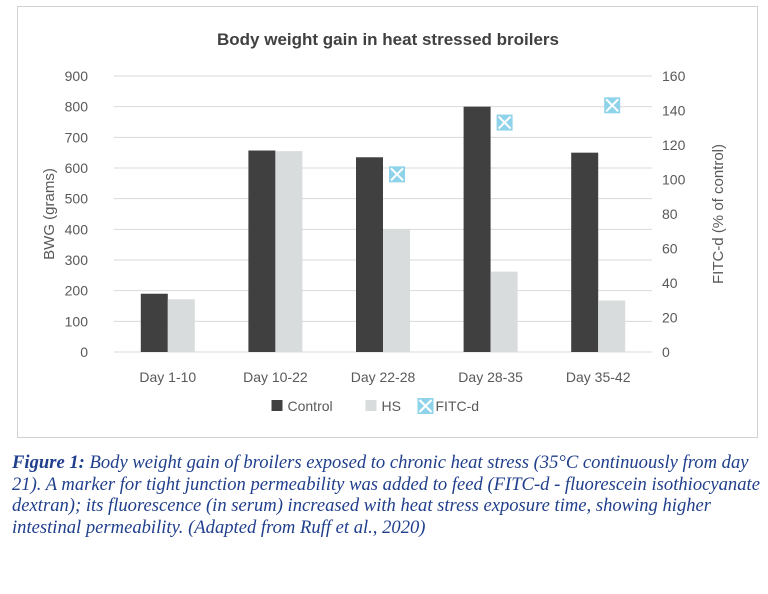 This screenshot has height=594, width=768. What do you see at coordinates (674, 111) in the screenshot?
I see `y2-tick-label: 140` at bounding box center [674, 111].